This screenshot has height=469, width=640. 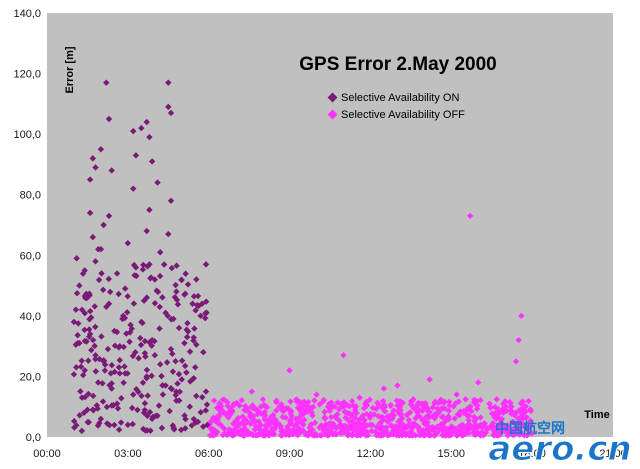 I want to click on y-tick-label: 40,0, so click(x=30, y=317).